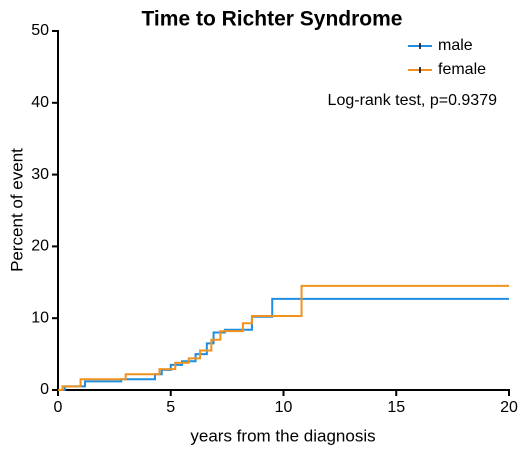 Image resolution: width=527 pixels, height=464 pixels. What do you see at coordinates (40, 174) in the screenshot?
I see `y-tick-label: 30` at bounding box center [40, 174].